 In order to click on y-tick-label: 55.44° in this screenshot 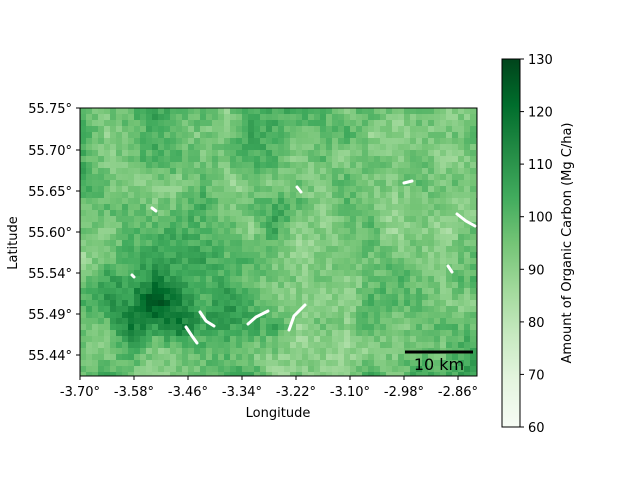, I will do `click(50, 356)`.